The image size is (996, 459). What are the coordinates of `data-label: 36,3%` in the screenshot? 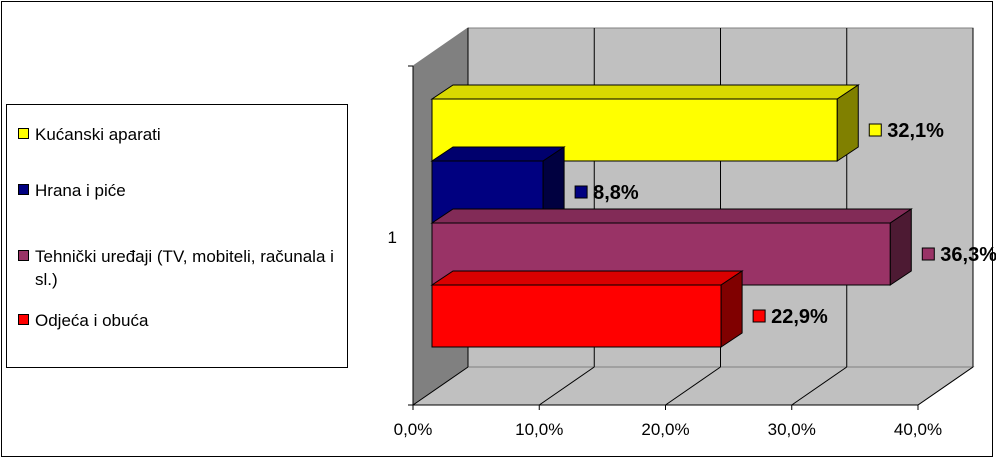 It's located at (968, 255).